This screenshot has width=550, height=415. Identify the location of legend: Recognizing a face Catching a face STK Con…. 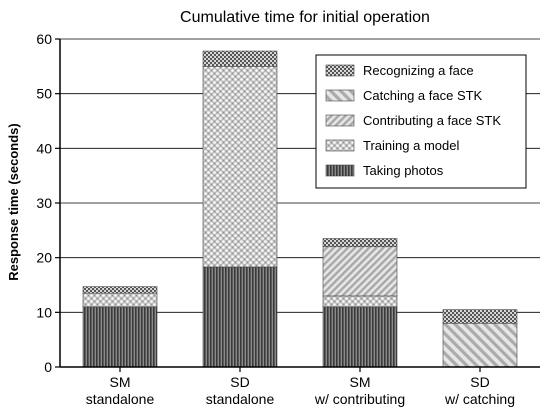
(421, 121).